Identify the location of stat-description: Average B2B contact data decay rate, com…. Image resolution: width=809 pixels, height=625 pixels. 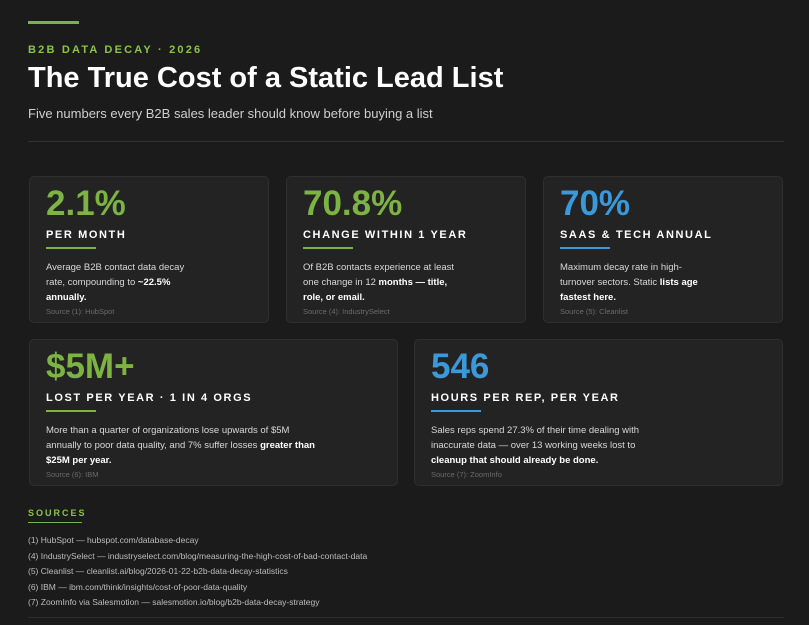
(121, 282).